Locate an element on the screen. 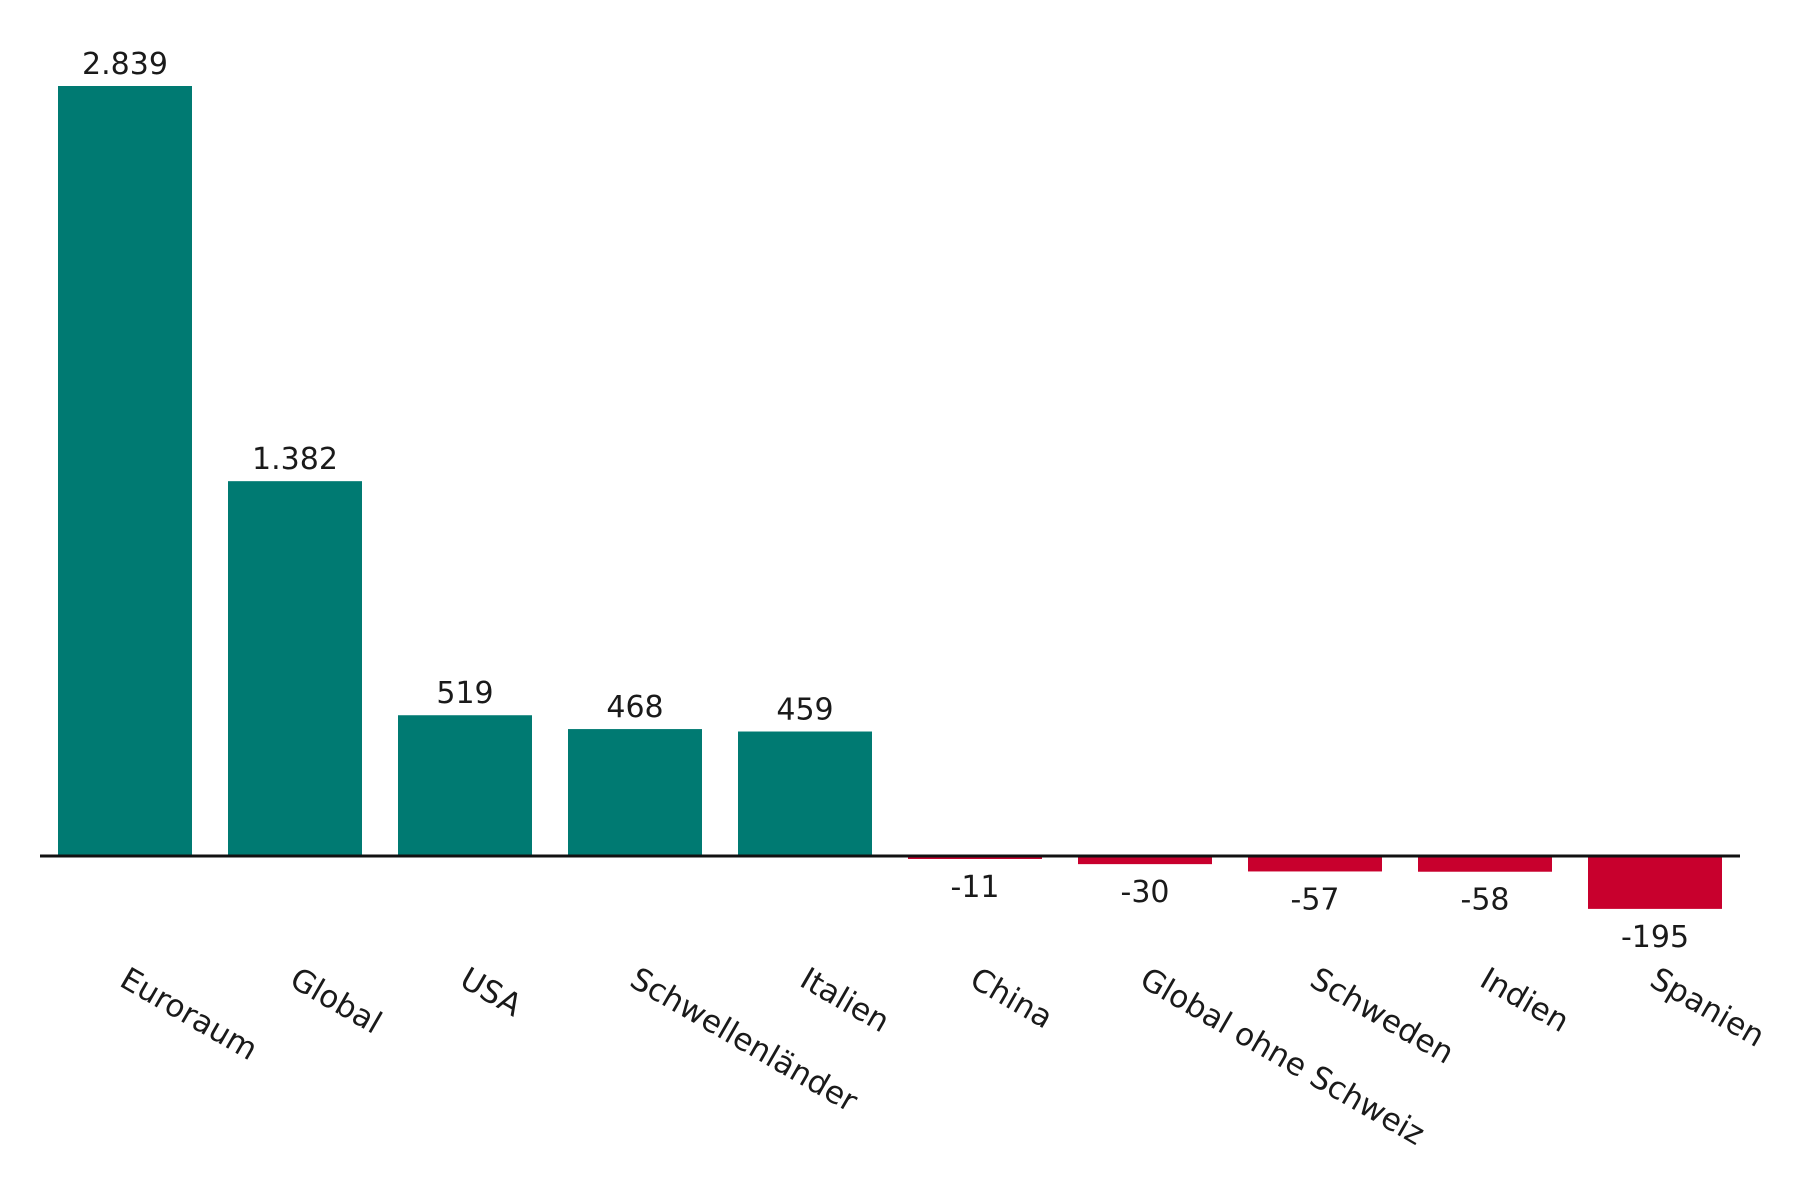  value-label-euroraum: 2.839 is located at coordinates (125, 64).